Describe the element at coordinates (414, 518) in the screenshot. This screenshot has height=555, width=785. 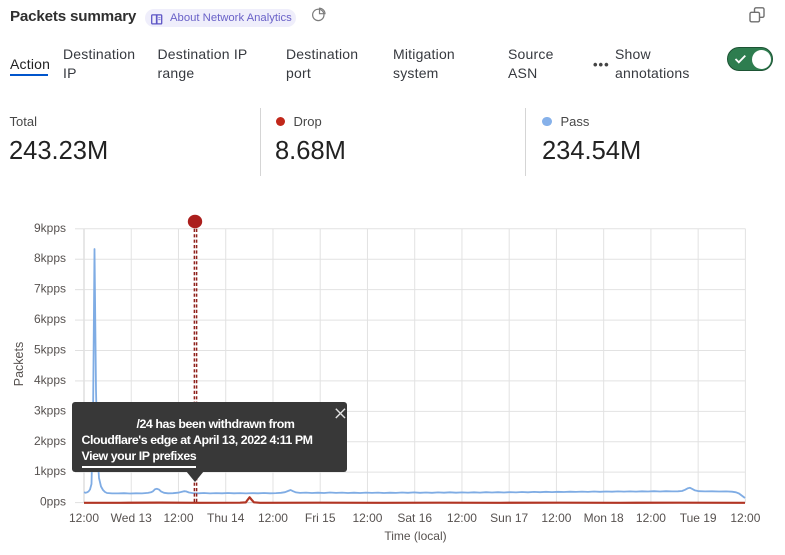
I see `svg-text: Sat 16` at that location.